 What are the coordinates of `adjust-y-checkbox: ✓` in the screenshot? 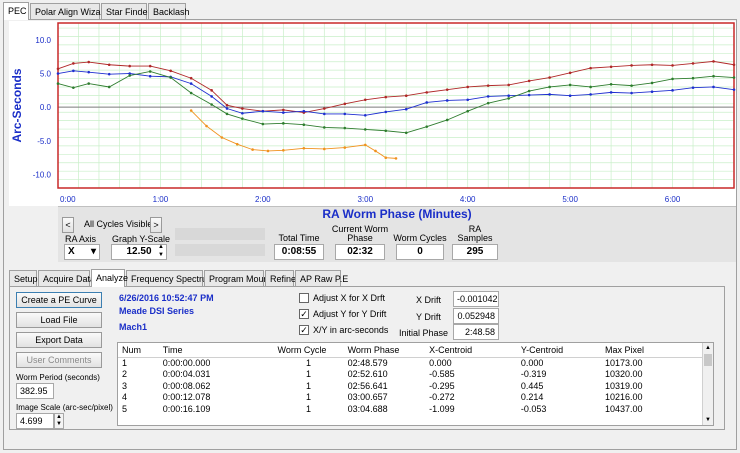 It's located at (304, 314).